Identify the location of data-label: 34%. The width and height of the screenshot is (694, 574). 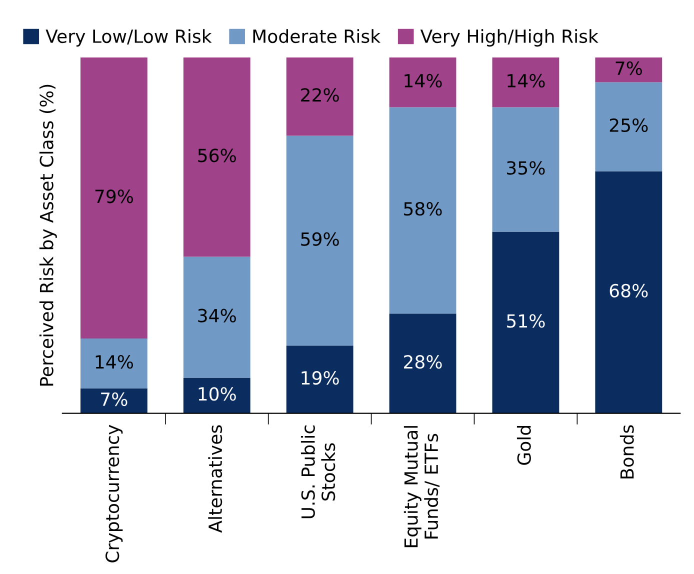
(217, 315).